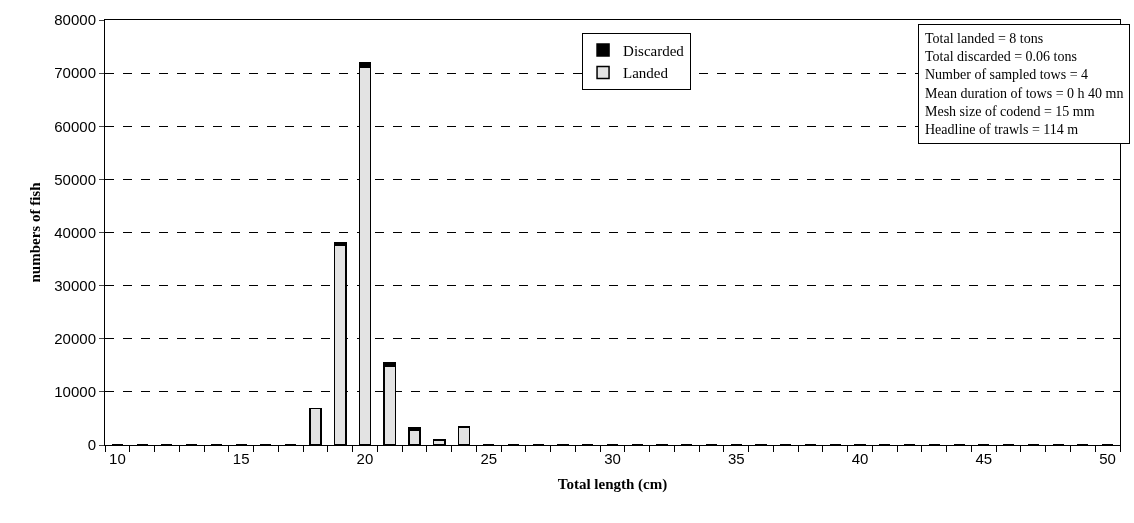 This screenshot has height=523, width=1134. What do you see at coordinates (1001, 57) in the screenshot?
I see `annotation: Total discarded = 0.06 tons` at bounding box center [1001, 57].